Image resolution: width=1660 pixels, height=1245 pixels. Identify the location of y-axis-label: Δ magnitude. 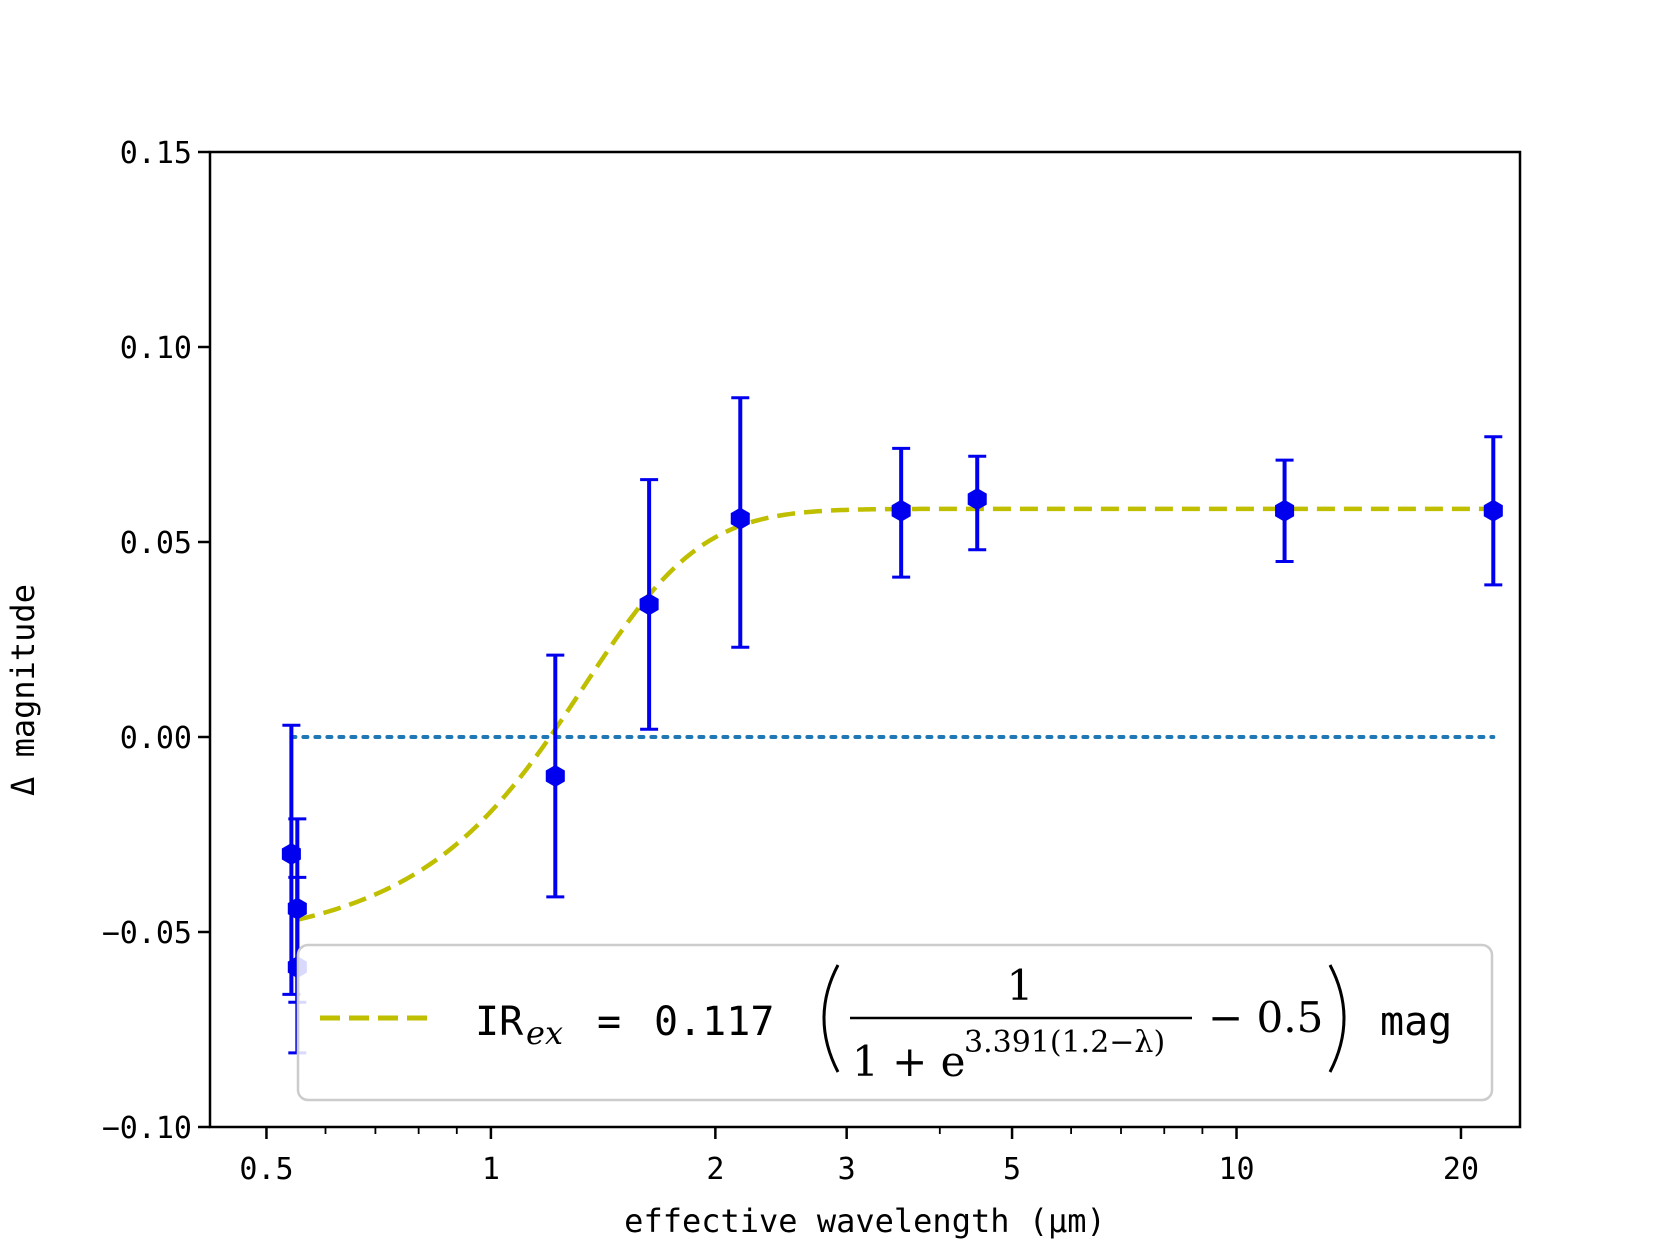
(23, 690).